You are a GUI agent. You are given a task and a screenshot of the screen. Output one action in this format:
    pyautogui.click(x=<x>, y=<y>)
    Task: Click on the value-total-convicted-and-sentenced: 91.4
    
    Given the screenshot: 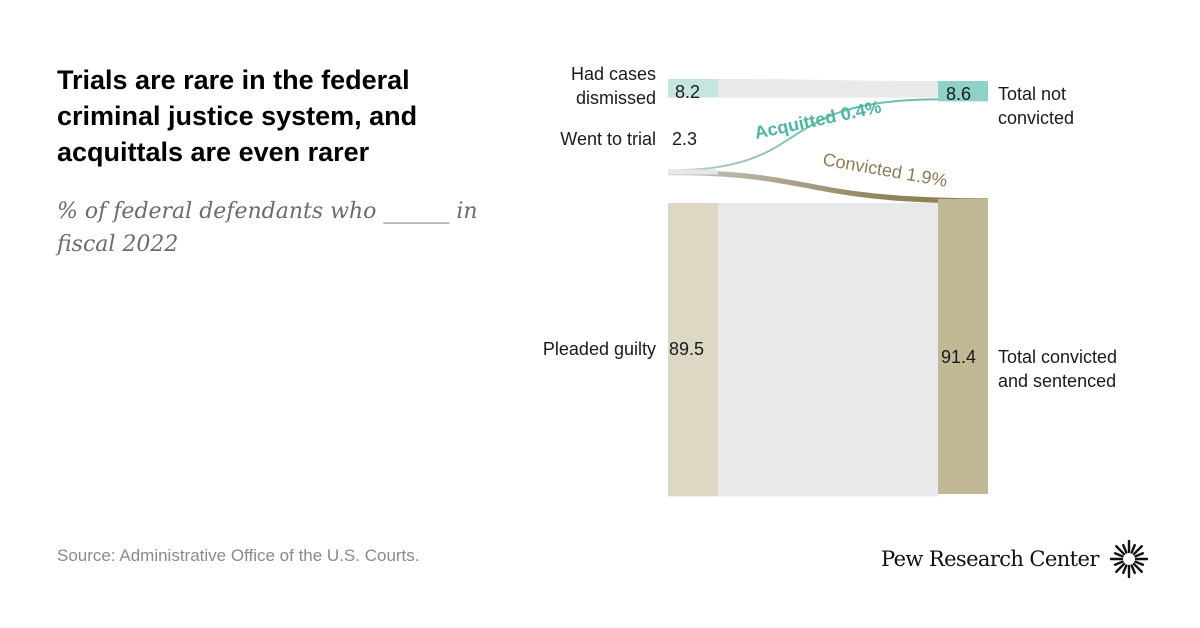 What is the action you would take?
    pyautogui.click(x=958, y=357)
    